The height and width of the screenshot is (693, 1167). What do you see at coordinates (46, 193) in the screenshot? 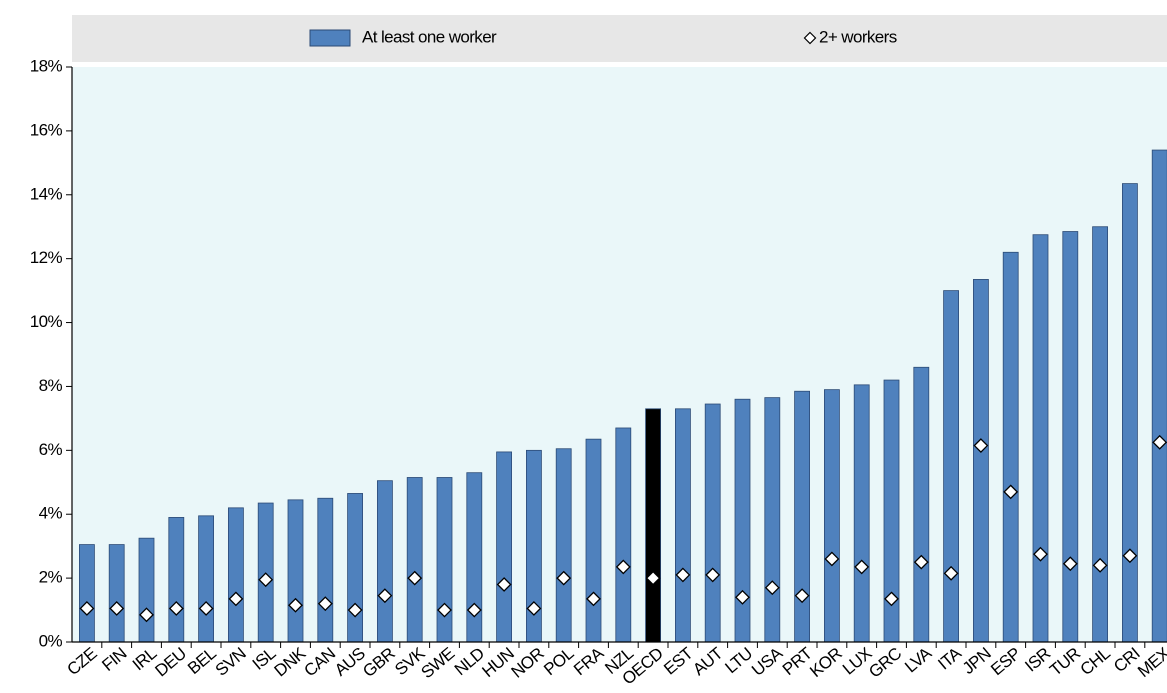
I see `y-tick-label: 14%` at bounding box center [46, 193].